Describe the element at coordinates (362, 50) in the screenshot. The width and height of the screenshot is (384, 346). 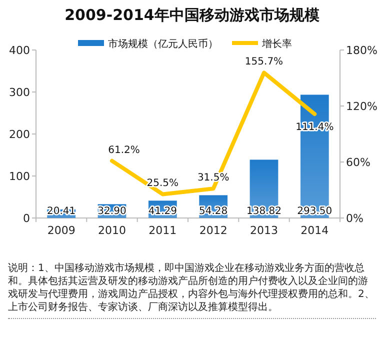
I see `y2-tick-label: 180%` at that location.